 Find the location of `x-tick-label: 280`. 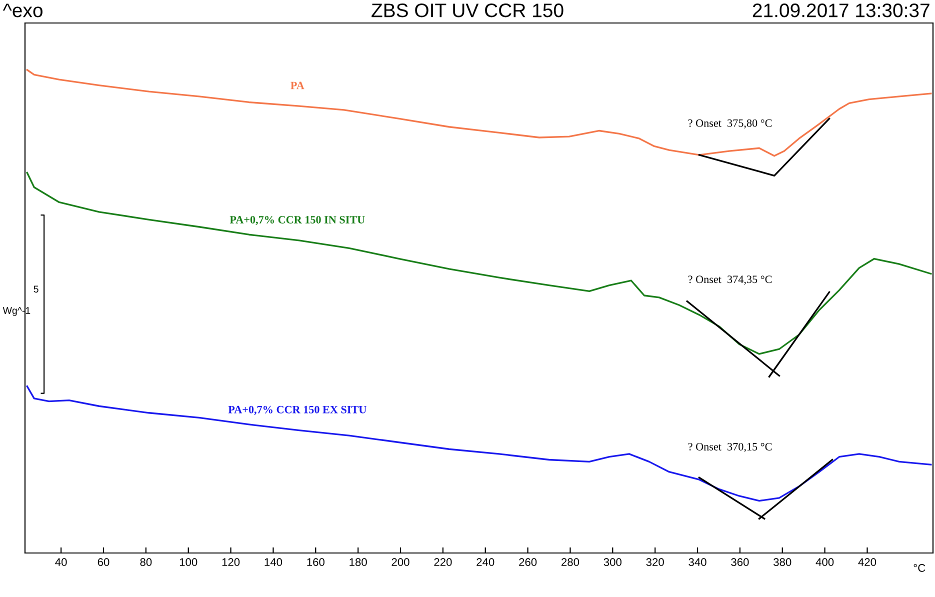

x-tick-label: 280 is located at coordinates (571, 562).